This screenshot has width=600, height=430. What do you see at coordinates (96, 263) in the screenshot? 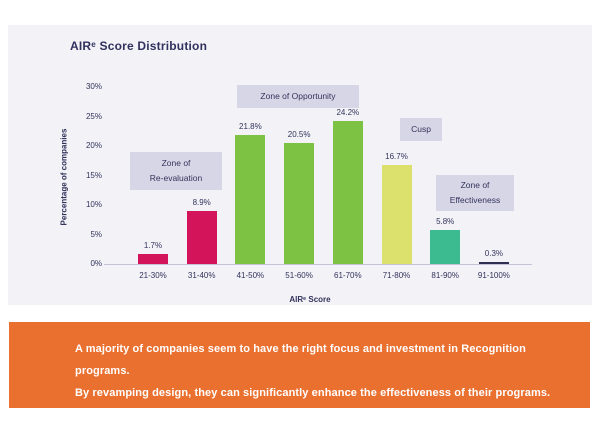
I see `y-tick-label: 0%` at bounding box center [96, 263].